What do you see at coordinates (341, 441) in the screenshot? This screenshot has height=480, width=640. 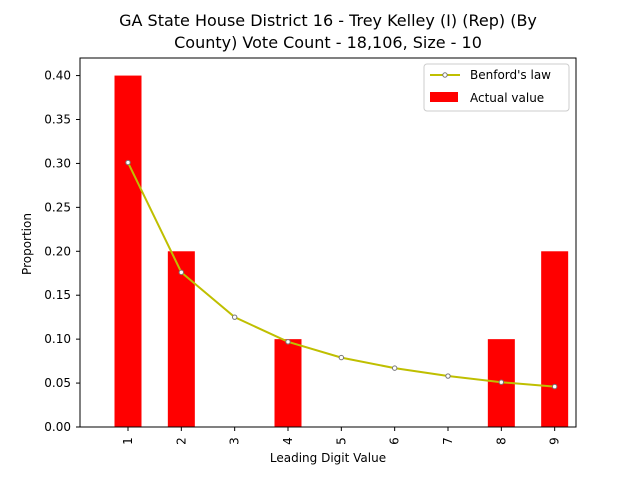 I see `x-tick-label: 5` at bounding box center [341, 441].